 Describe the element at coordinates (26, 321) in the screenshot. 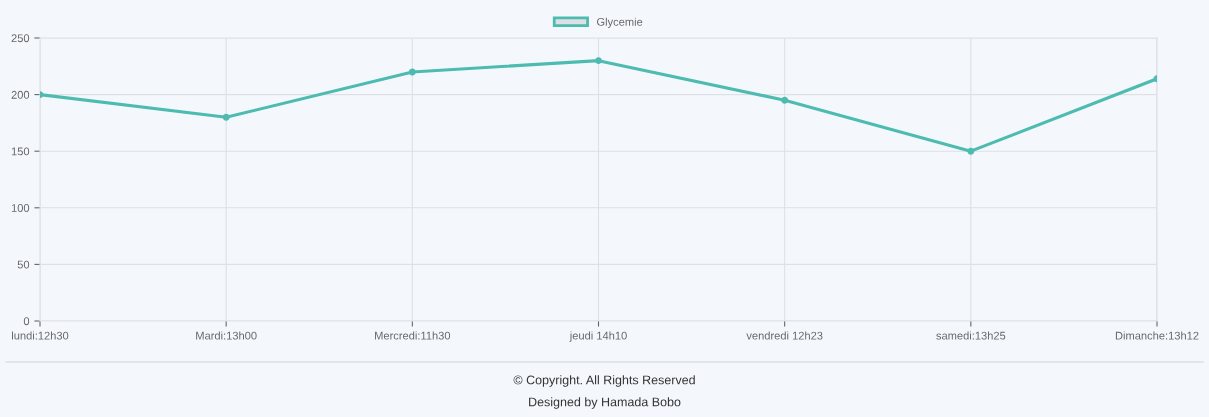

I see `y-tick-label: 0` at that location.